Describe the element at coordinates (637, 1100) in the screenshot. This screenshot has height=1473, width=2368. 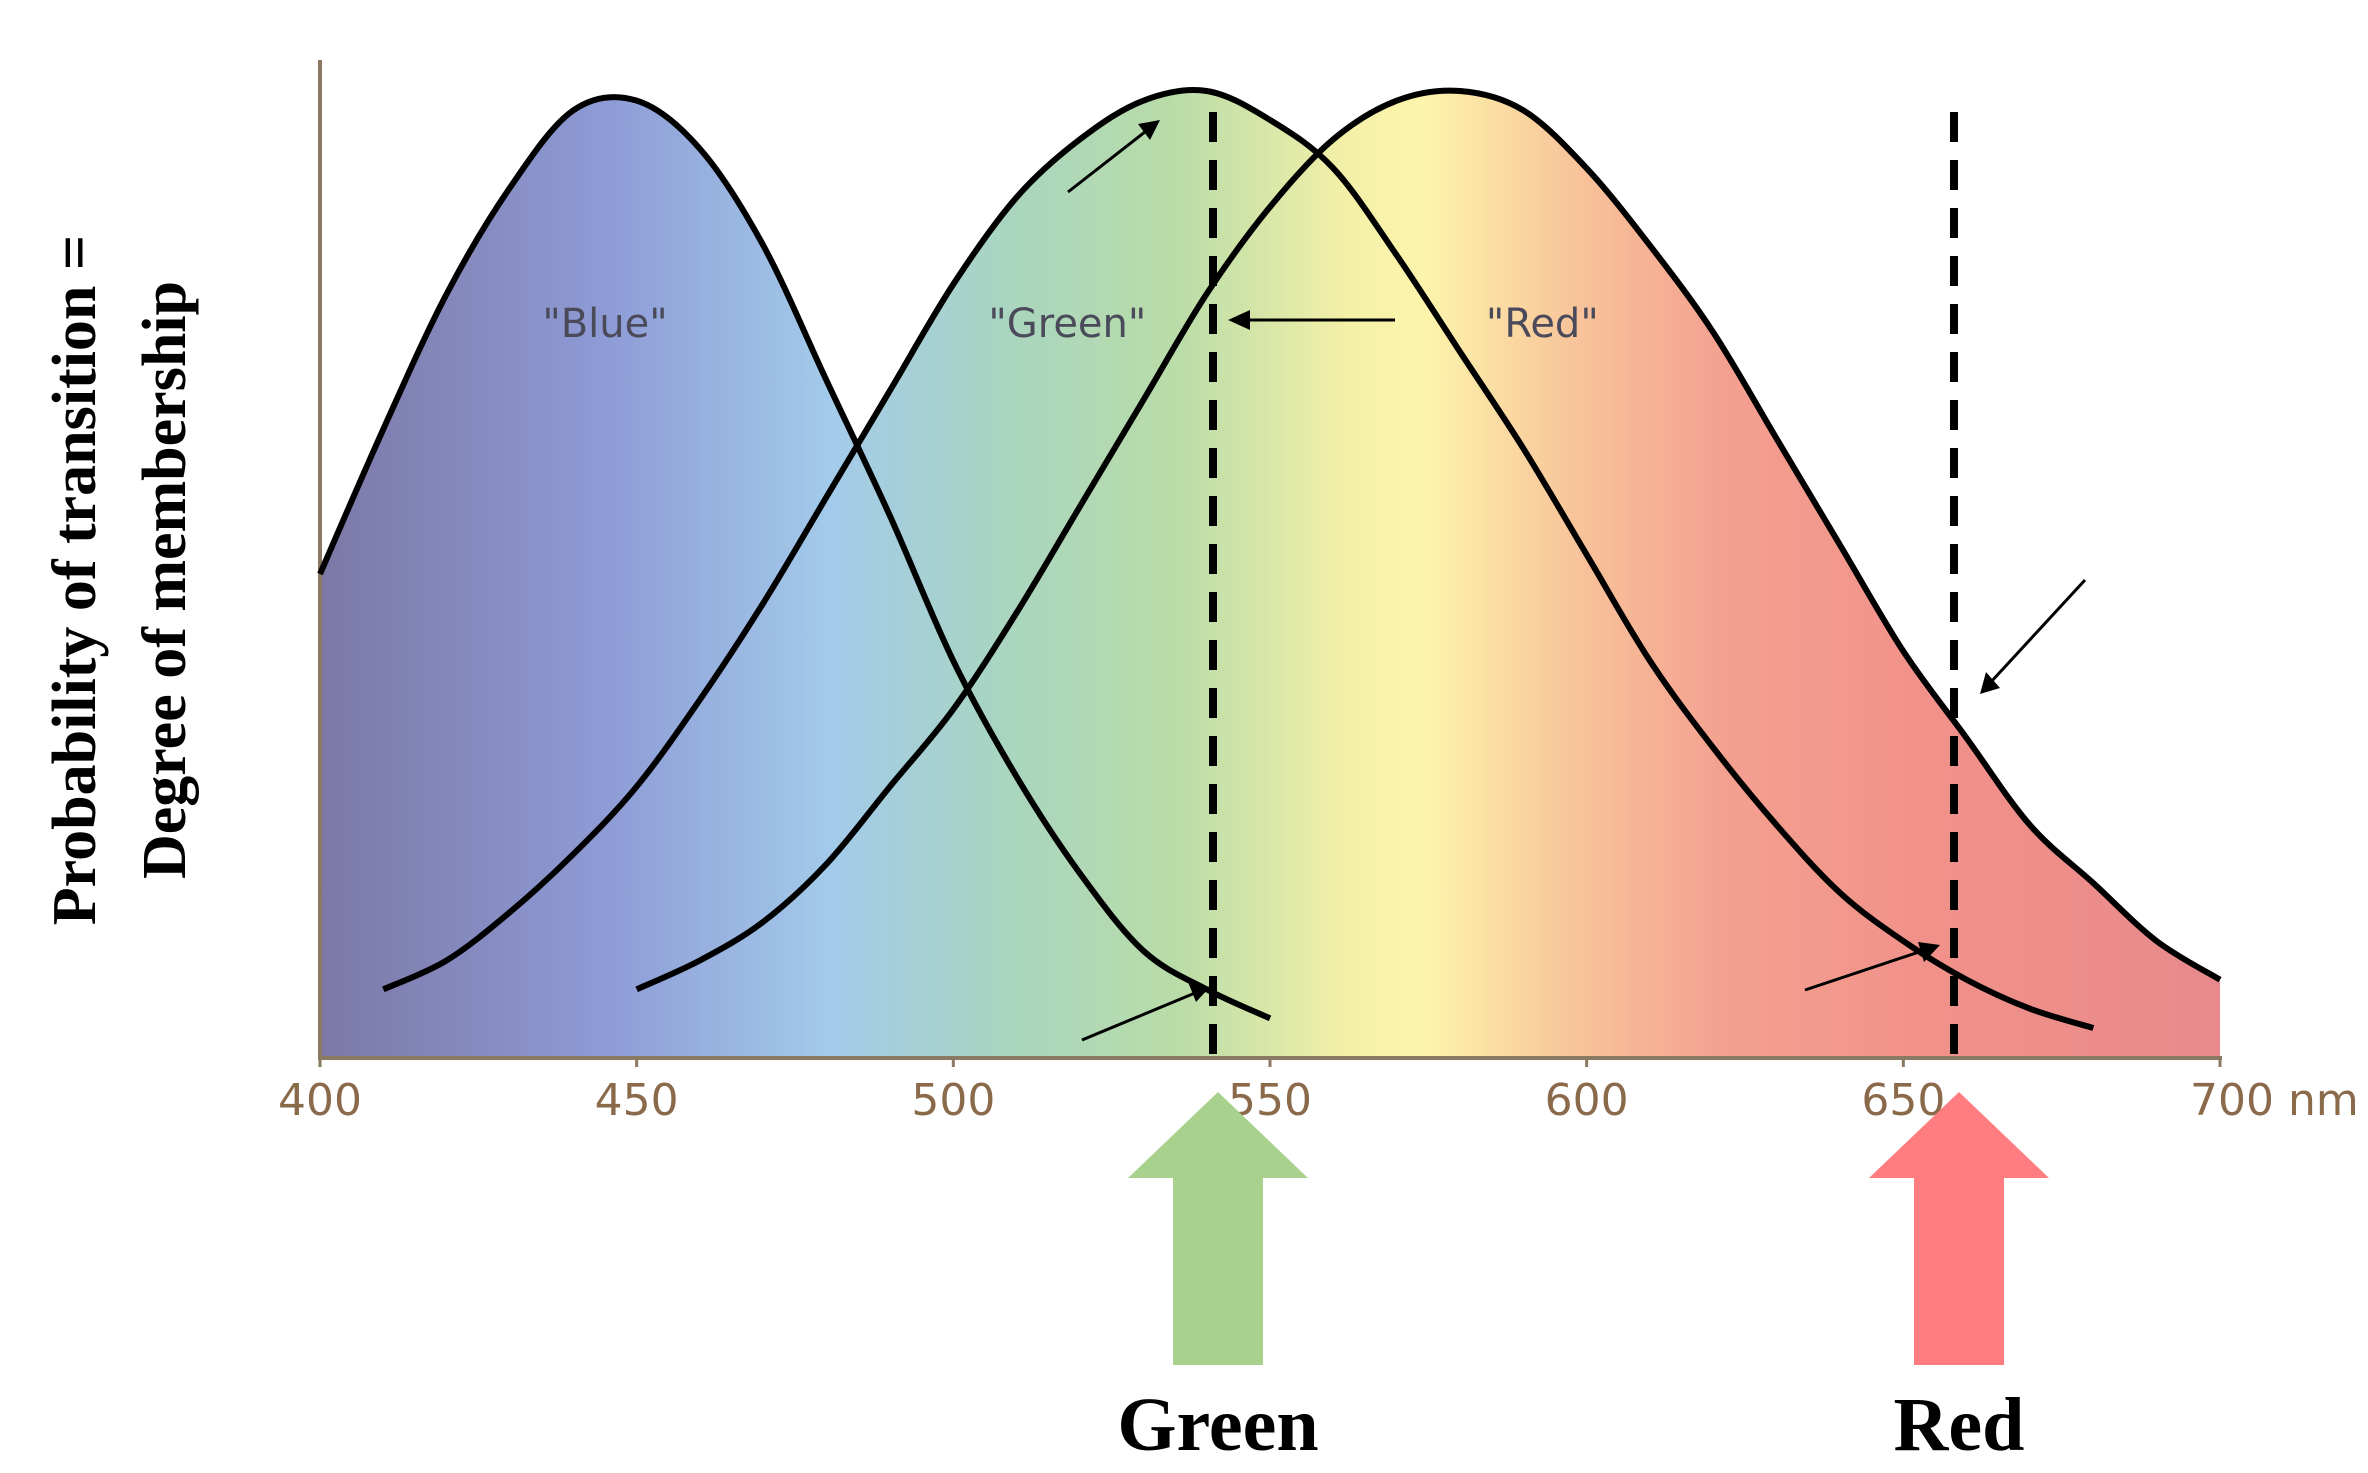
I see `x-tick-label: 450` at that location.